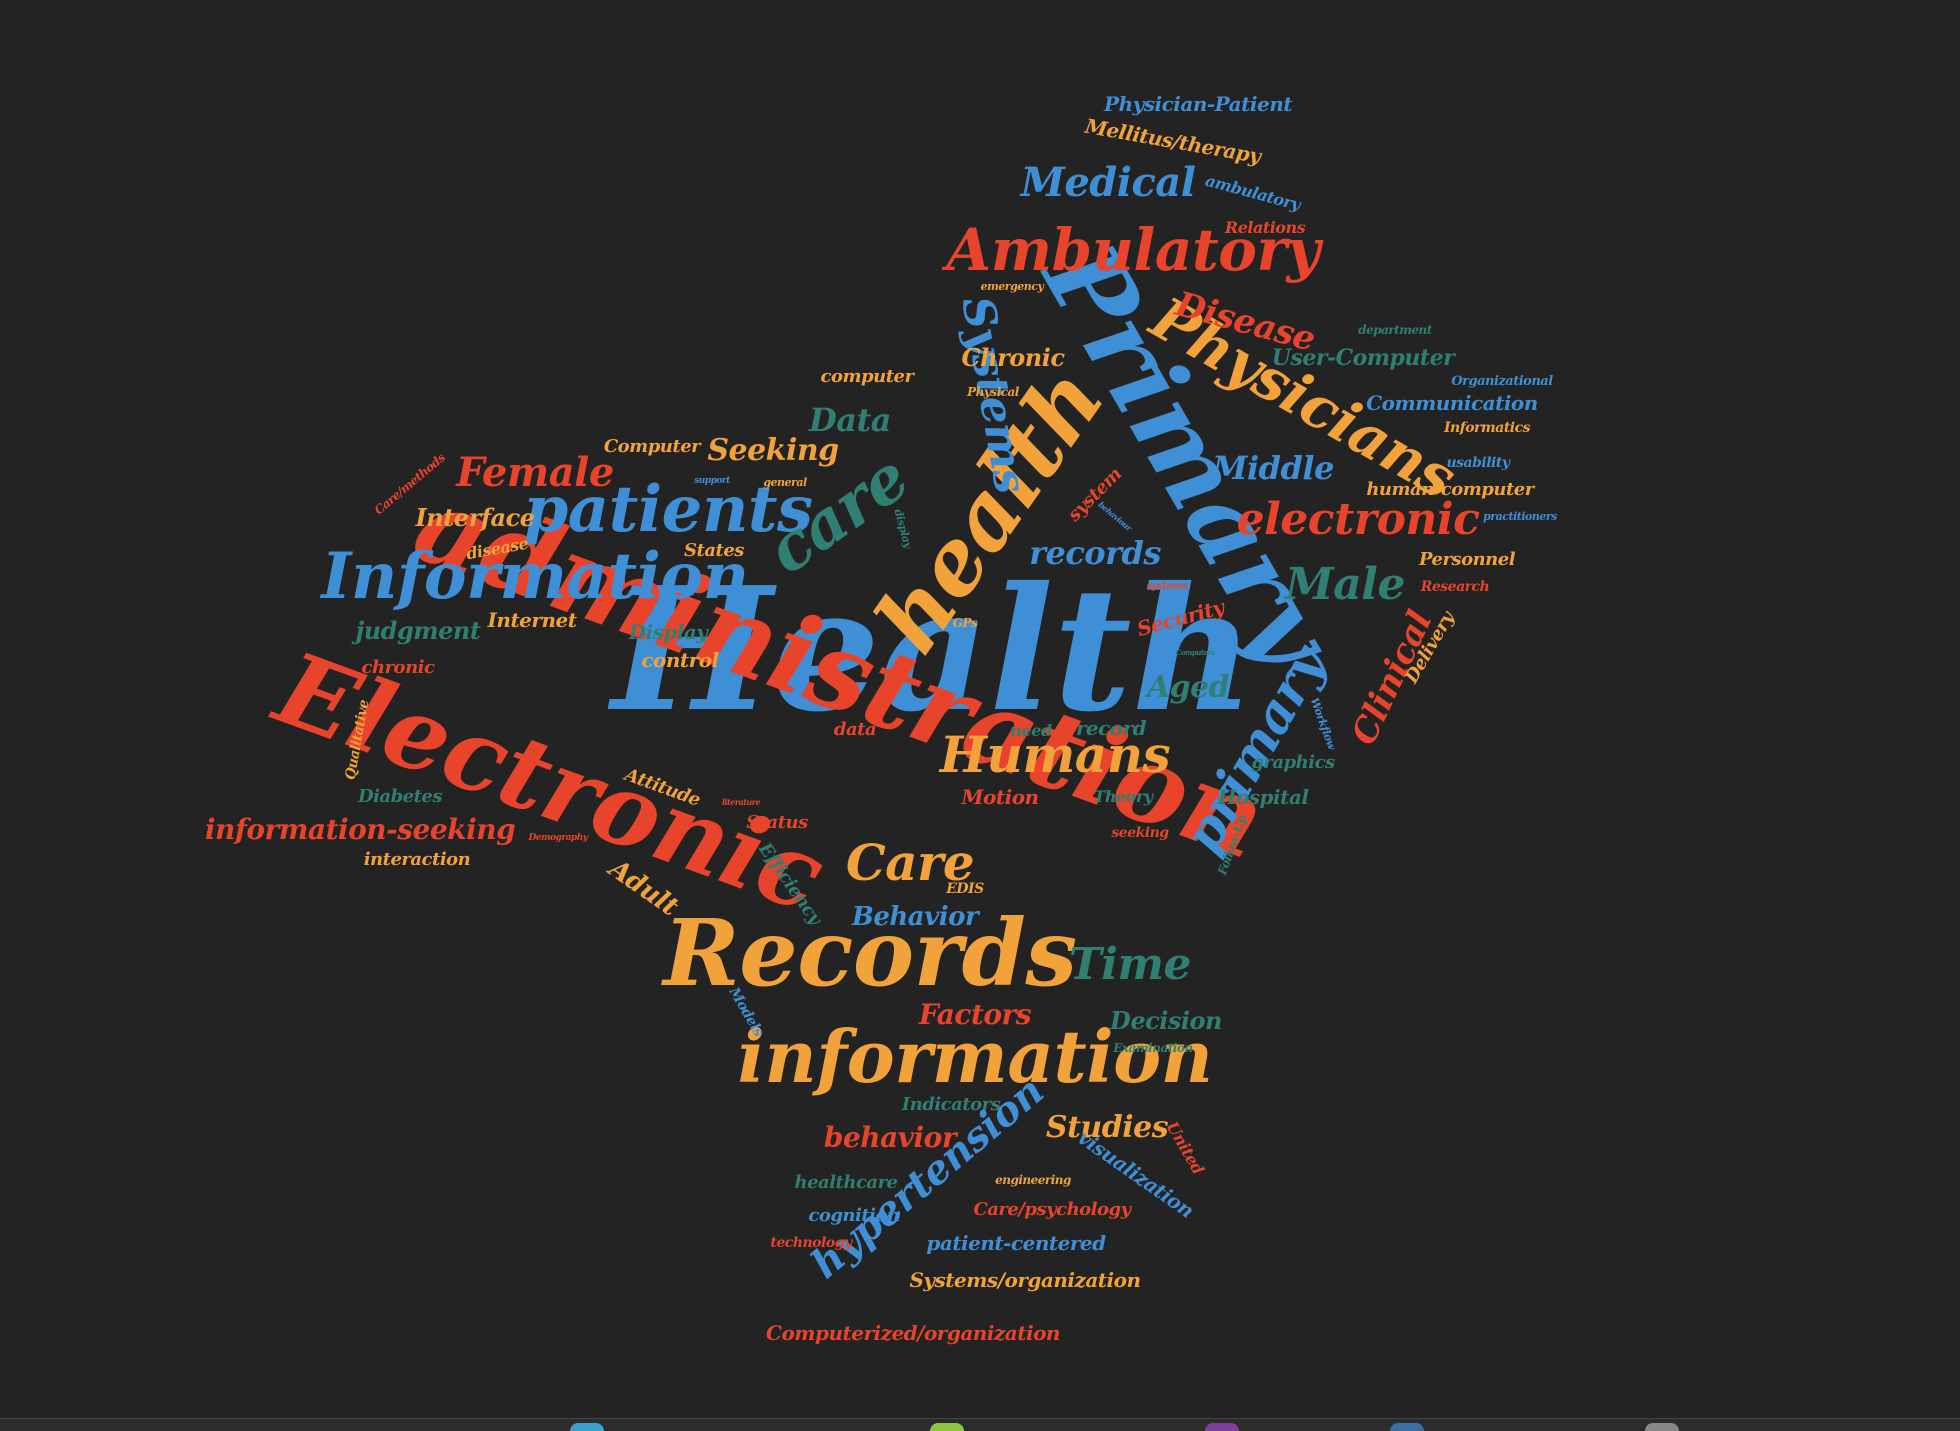  What do you see at coordinates (1662, 1427) in the screenshot?
I see `folder-icon` at bounding box center [1662, 1427].